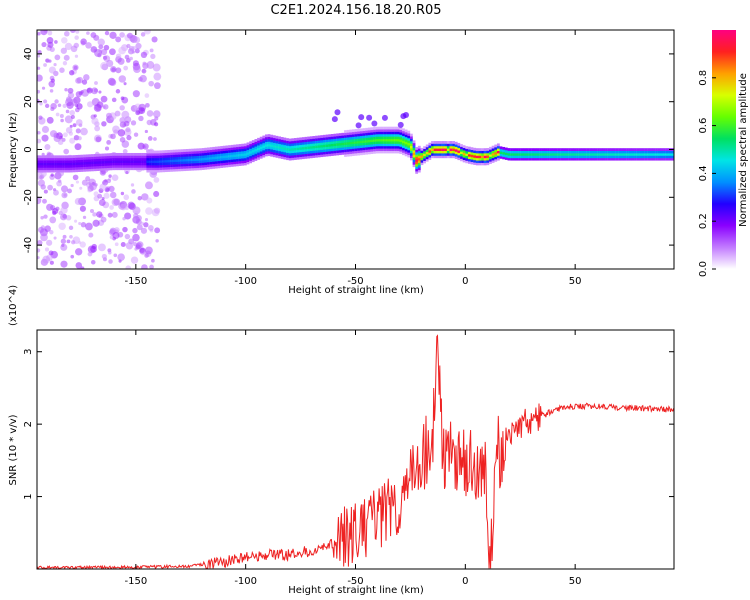  Describe the element at coordinates (703, 269) in the screenshot. I see `colorbar-tick-label: 0.0` at that location.